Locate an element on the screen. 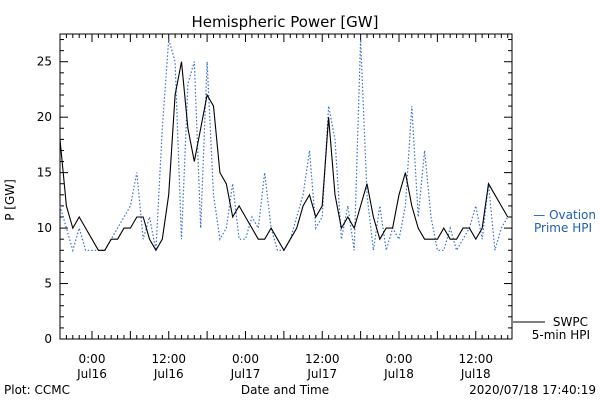 This screenshot has width=600, height=400. footer-plot-credit: Plot: CCMC is located at coordinates (37, 390).